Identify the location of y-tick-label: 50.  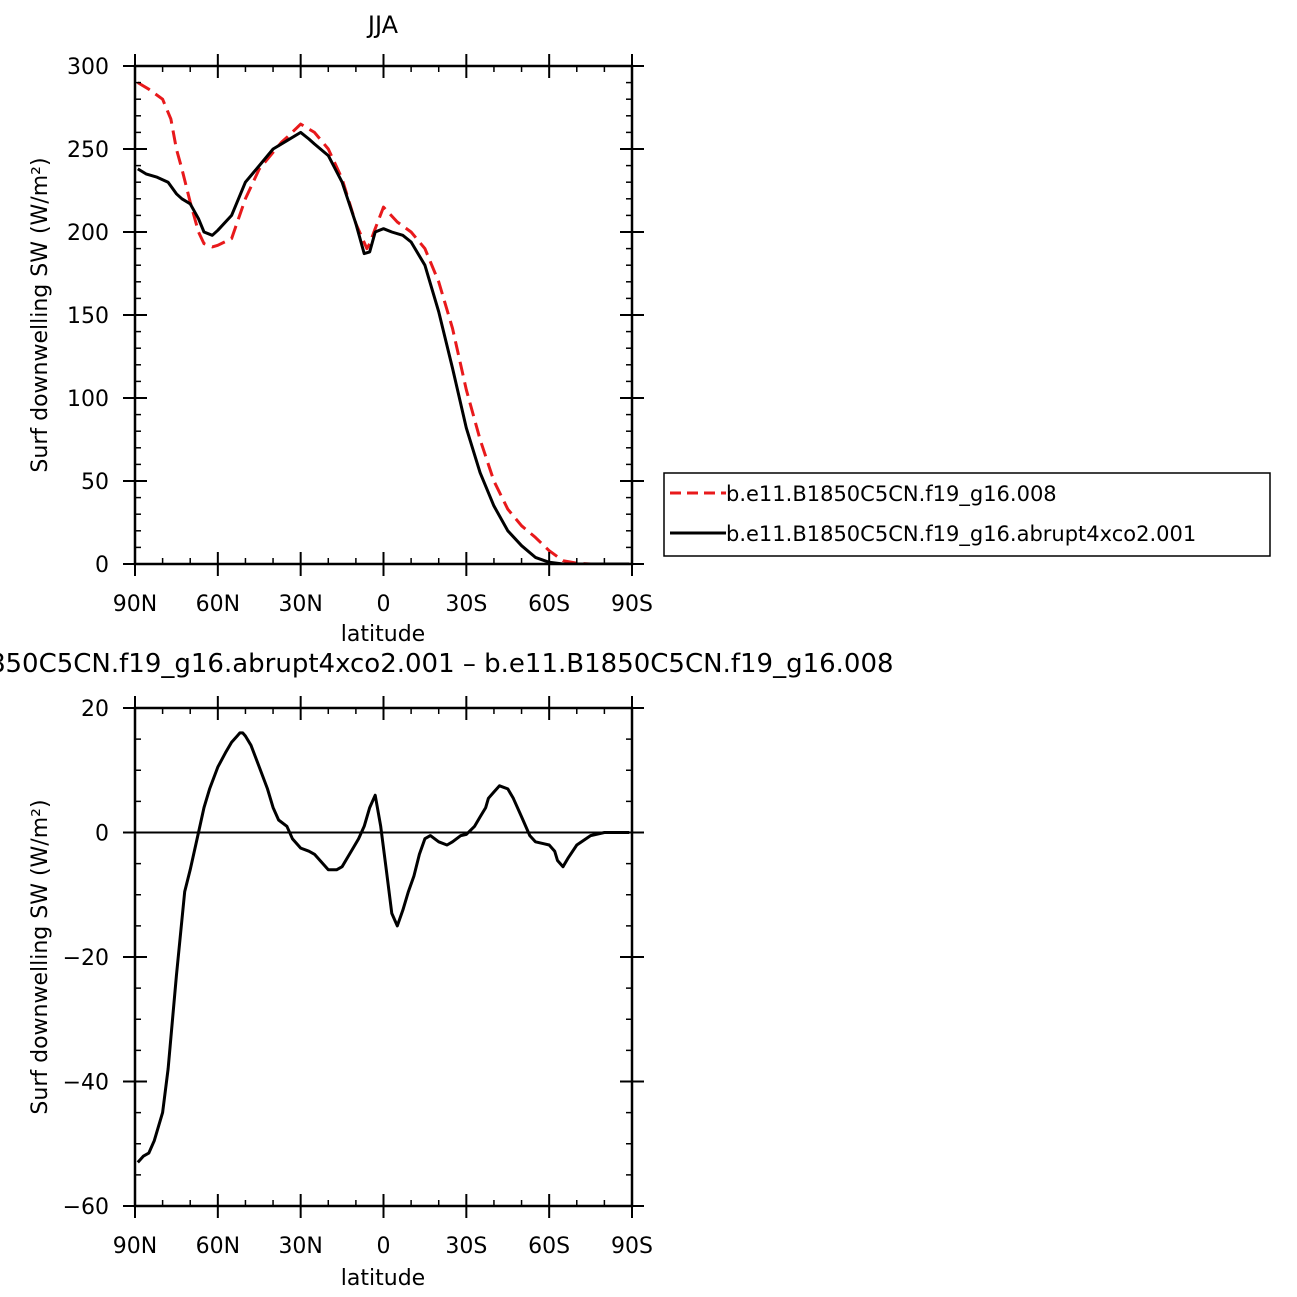
(95, 482).